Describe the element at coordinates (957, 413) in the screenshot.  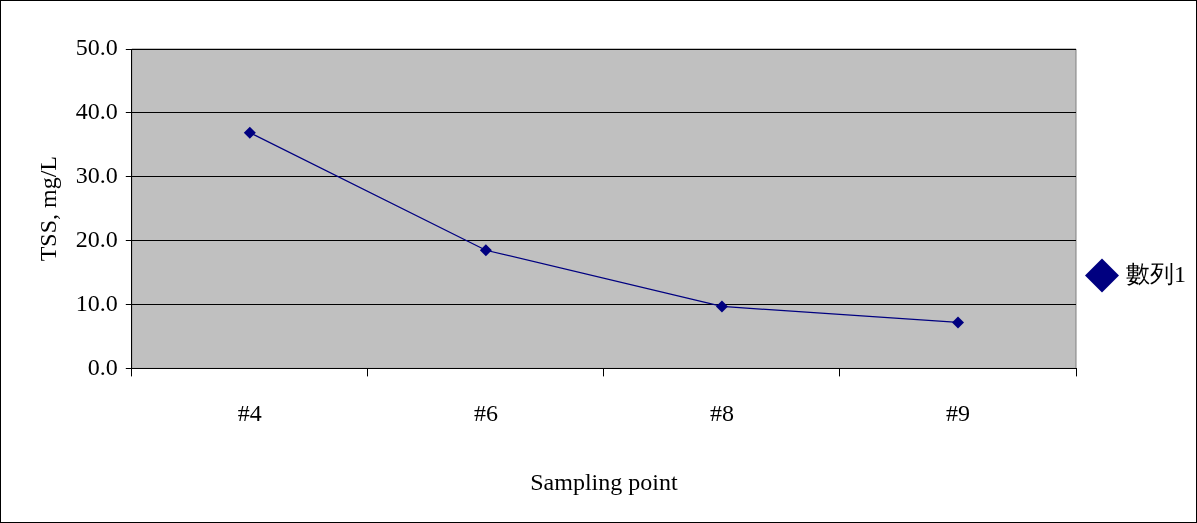
I see `x-tick-label: #9` at that location.